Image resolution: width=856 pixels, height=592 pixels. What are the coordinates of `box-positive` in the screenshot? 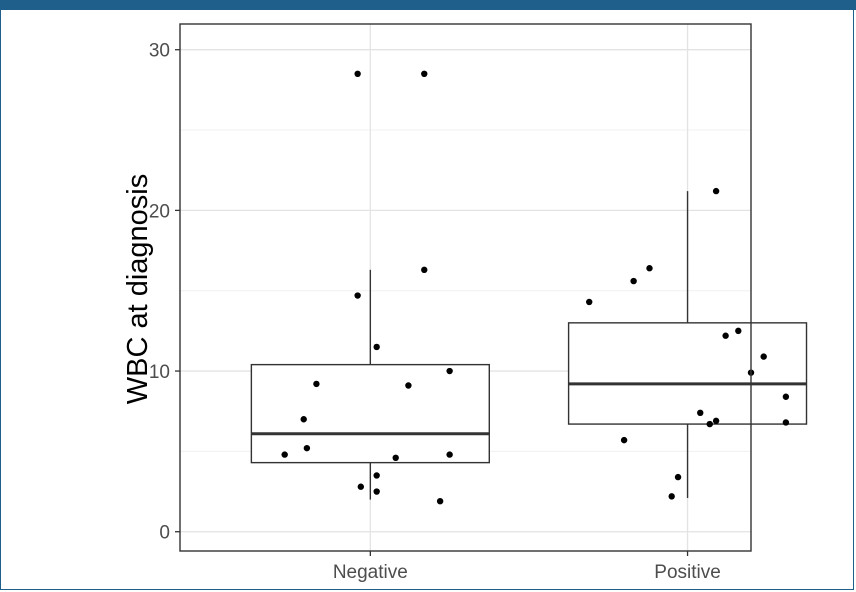 It's located at (687, 344).